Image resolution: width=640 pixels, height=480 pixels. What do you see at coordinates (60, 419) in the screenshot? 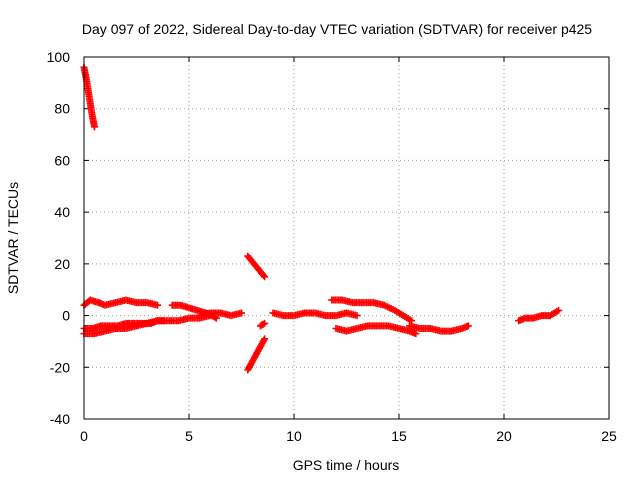
I see `y-tick-label: -40` at bounding box center [60, 419].